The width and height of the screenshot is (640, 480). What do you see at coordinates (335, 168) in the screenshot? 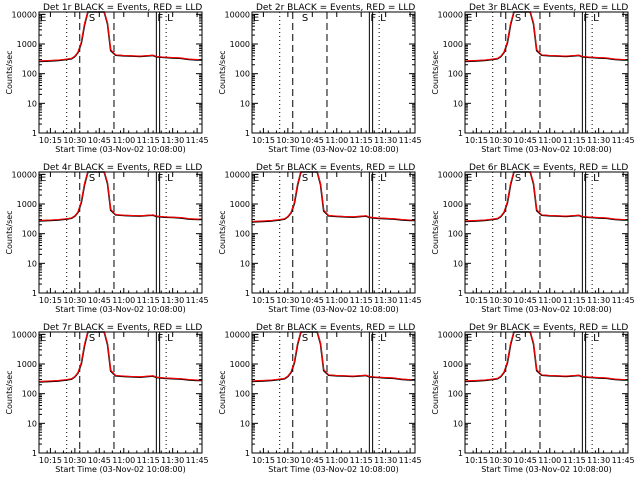
I see `chart-title: Det 5r BLACK = Events, RED = LLD` at bounding box center [335, 168].